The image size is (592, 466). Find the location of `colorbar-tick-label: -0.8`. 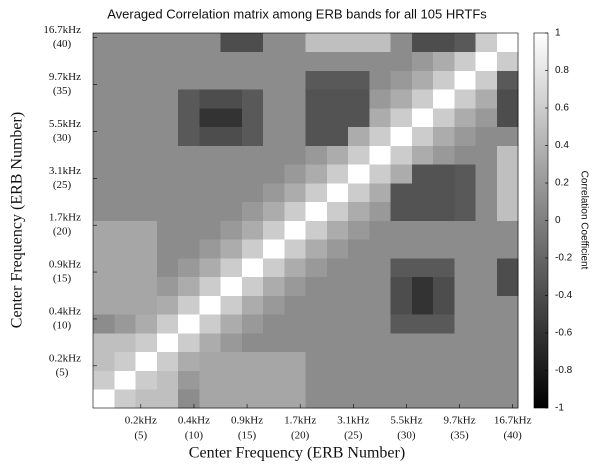

colorbar-tick-label: -0.8 is located at coordinates (564, 370).